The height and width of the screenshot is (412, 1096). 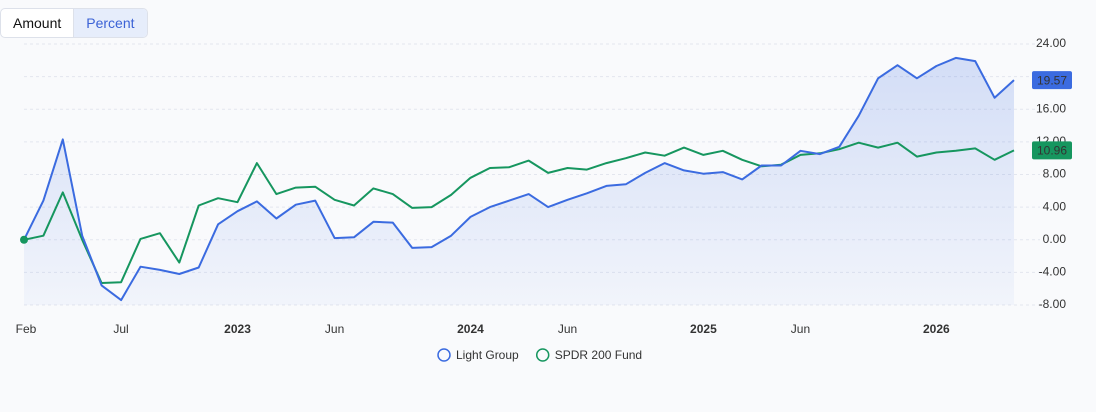 I want to click on x-tick-label: 2026, so click(x=936, y=329).